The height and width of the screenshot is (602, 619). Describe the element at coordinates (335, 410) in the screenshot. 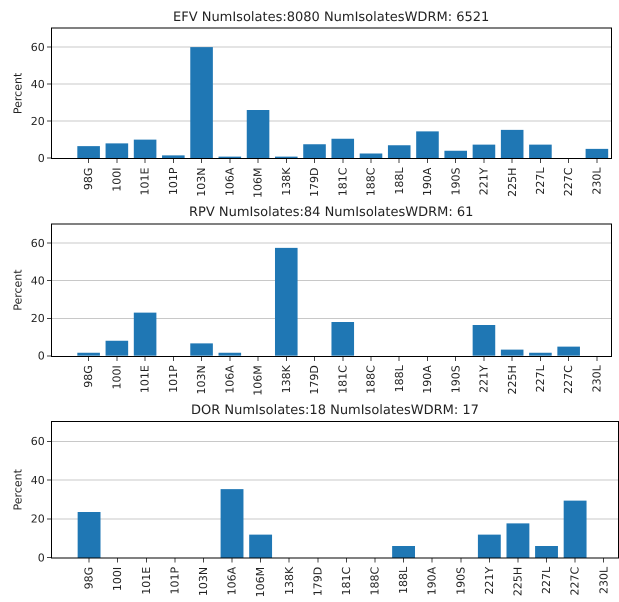

I see `chart-title: DOR NumIsolates:18 NumIsolatesWDRM: 17` at that location.